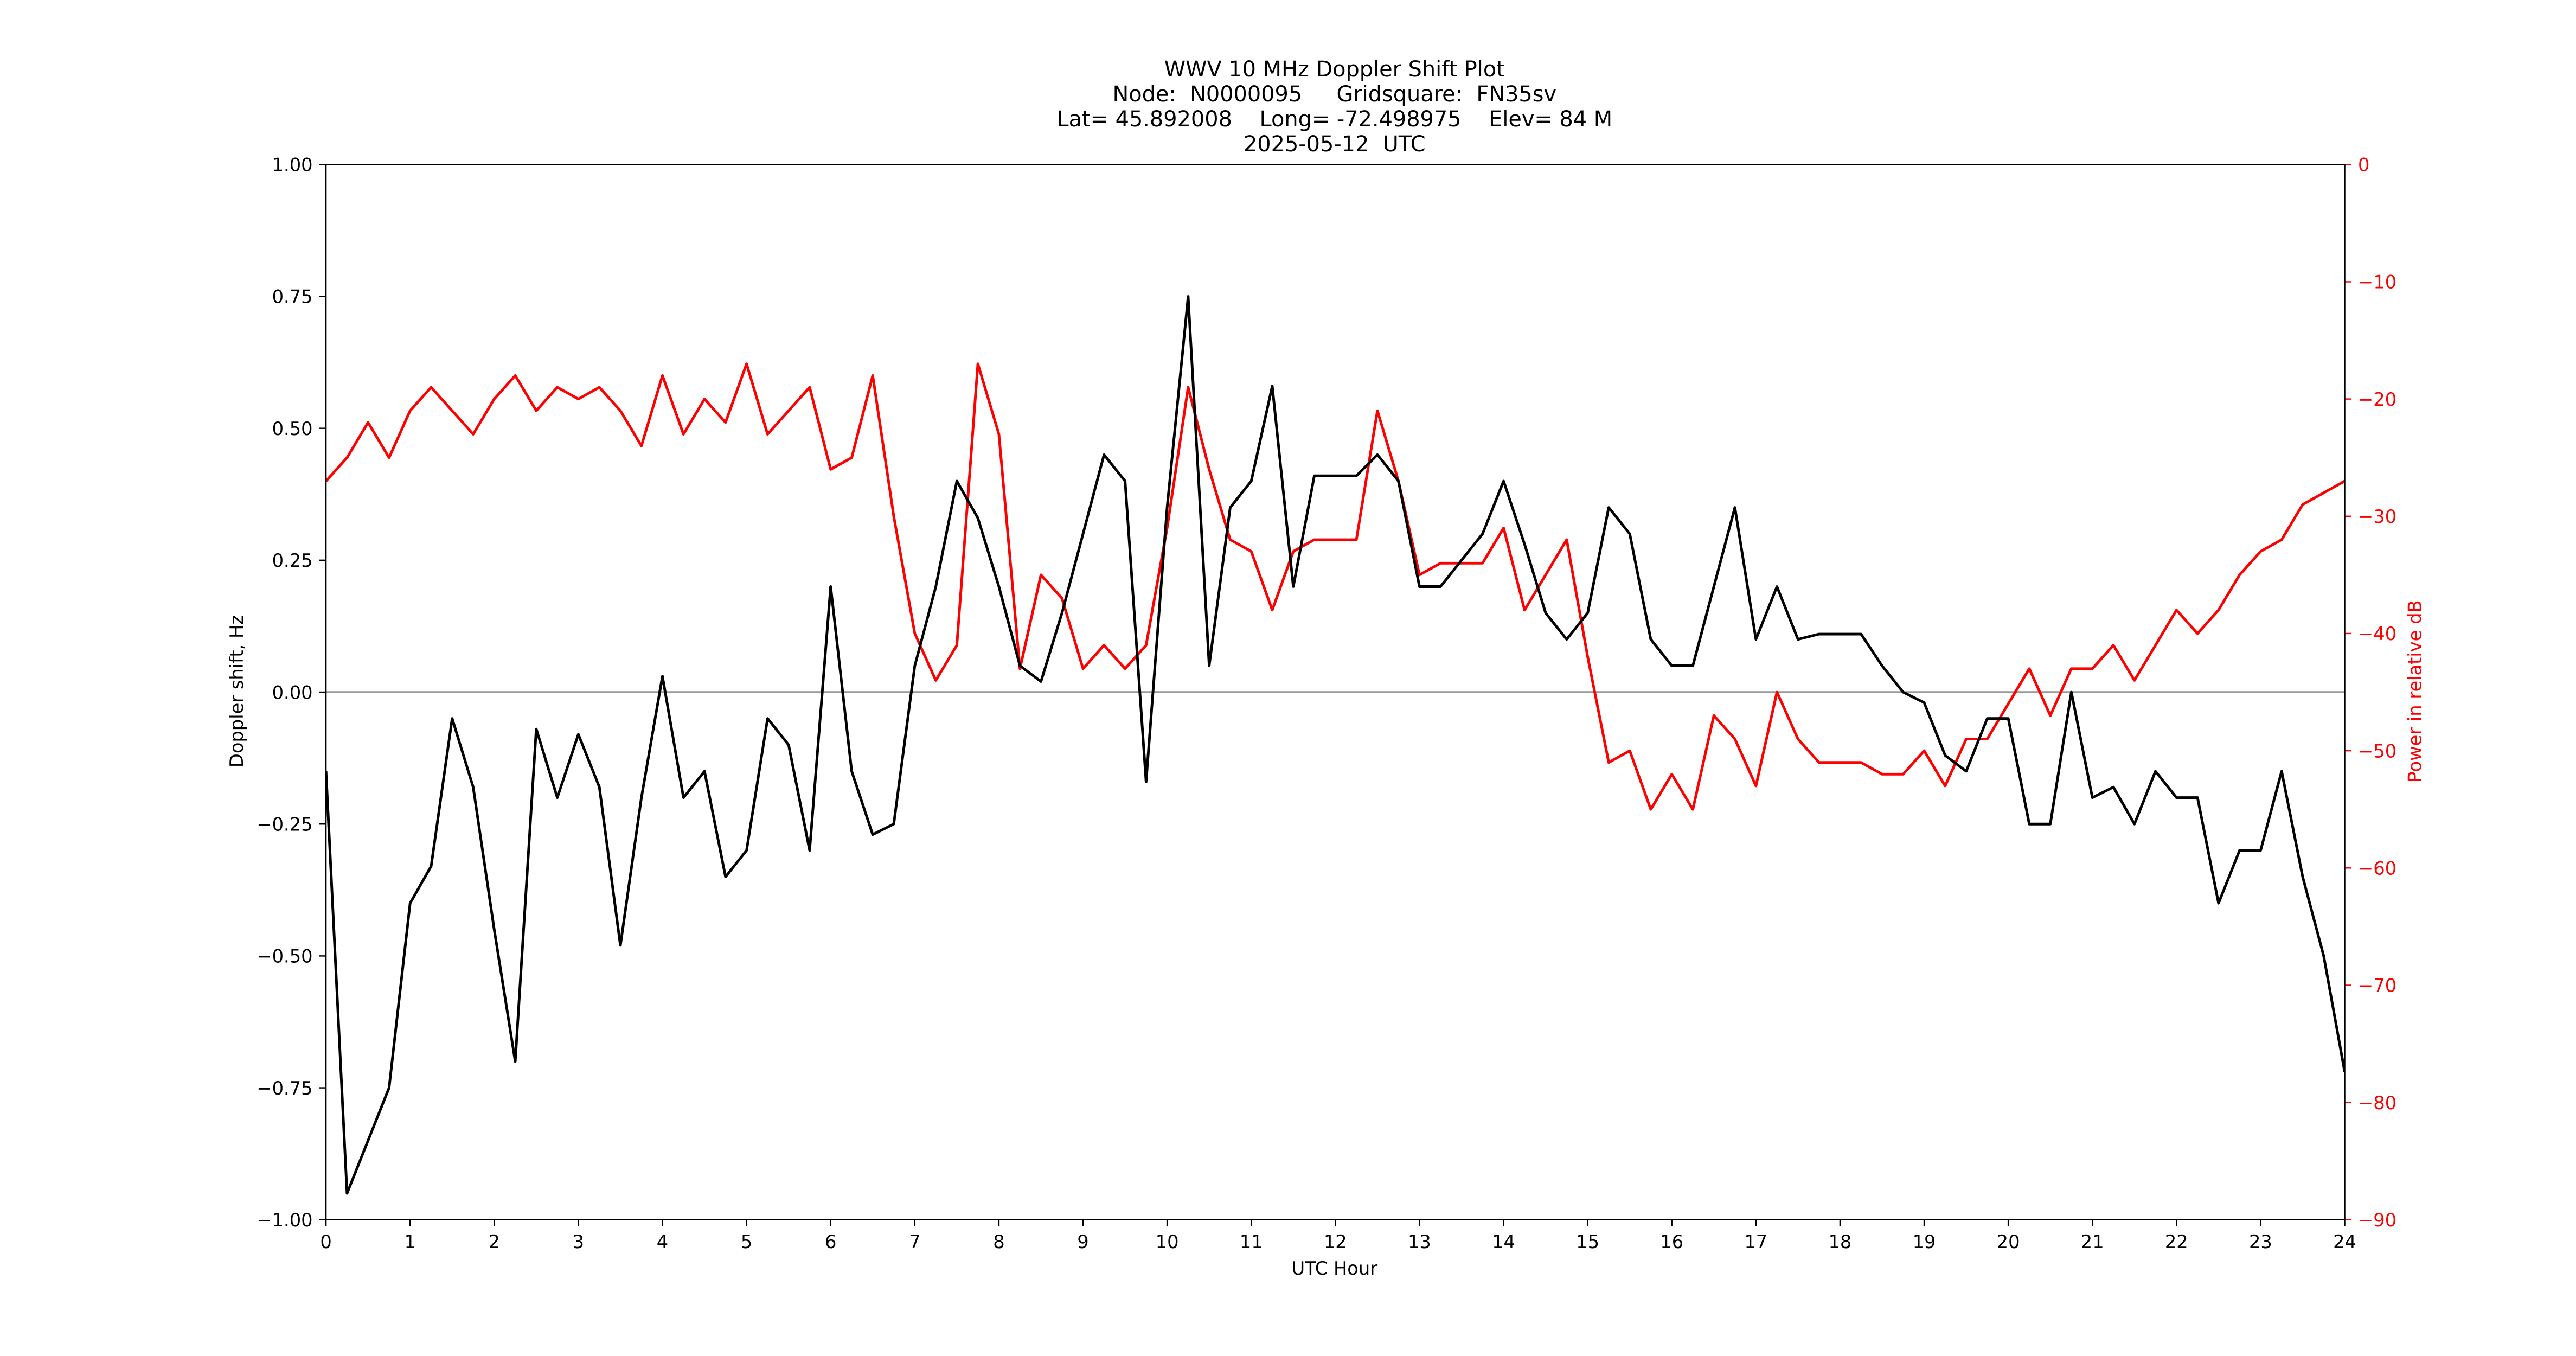 The width and height of the screenshot is (2576, 1356). What do you see at coordinates (2008, 1241) in the screenshot?
I see `x-tick-label: 20` at bounding box center [2008, 1241].